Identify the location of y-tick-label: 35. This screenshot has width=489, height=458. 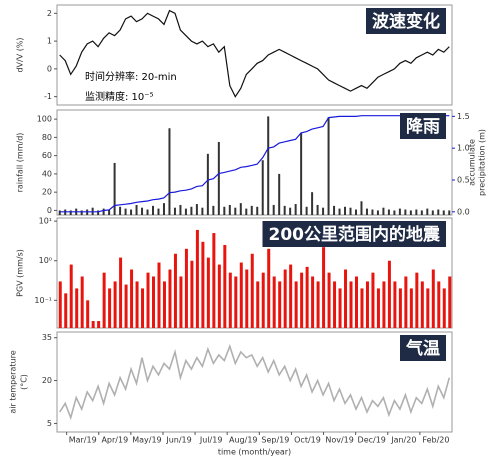
(47, 337).